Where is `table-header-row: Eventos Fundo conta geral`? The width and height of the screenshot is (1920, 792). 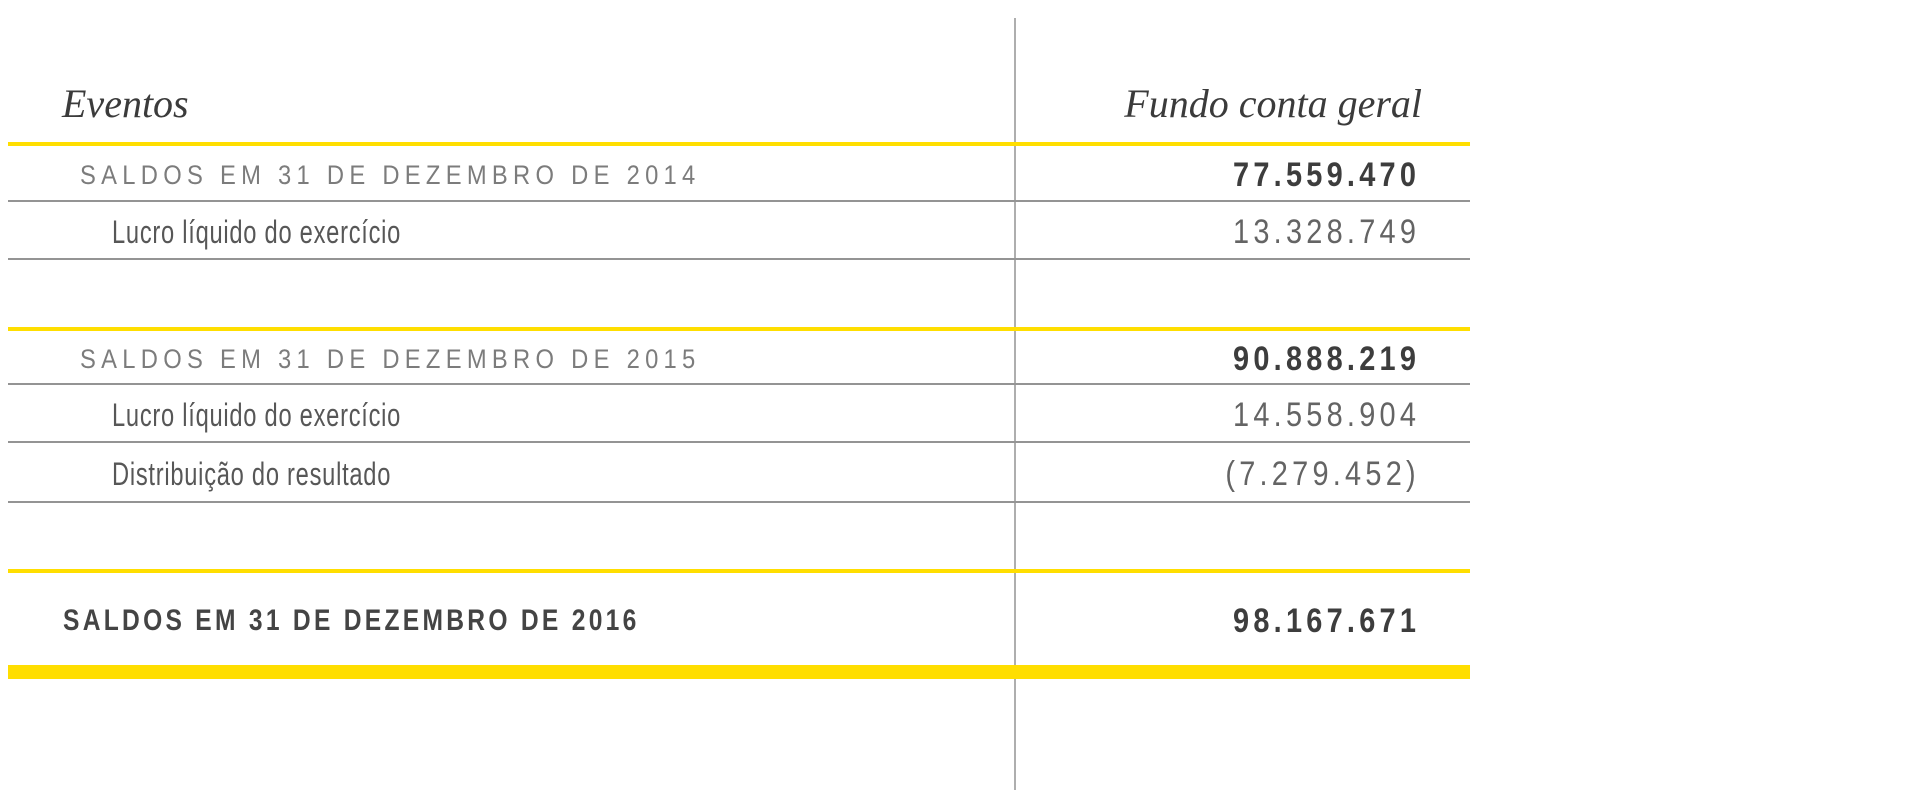 table-header-row: Eventos Fundo conta geral is located at coordinates (739, 71).